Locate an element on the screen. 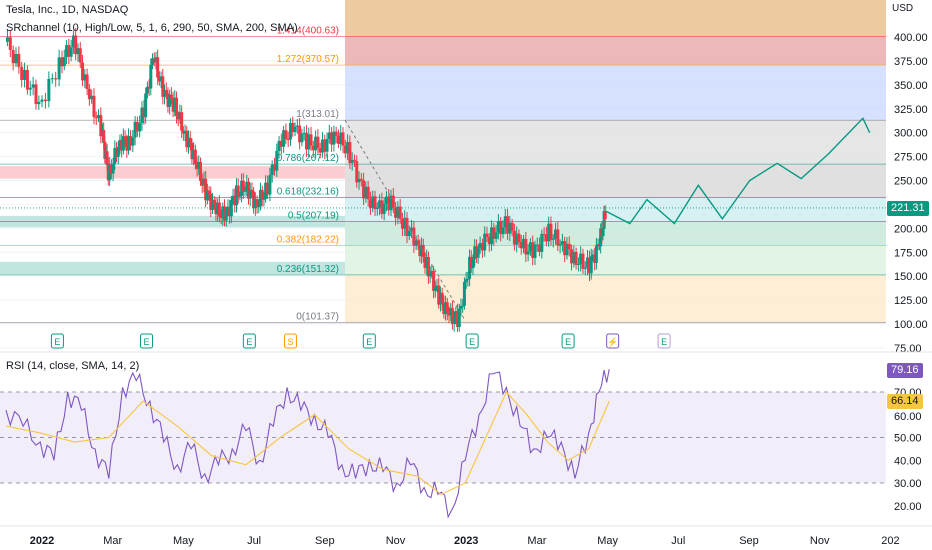 Image resolution: width=932 pixels, height=550 pixels. time-axis-tick: May is located at coordinates (183, 541).